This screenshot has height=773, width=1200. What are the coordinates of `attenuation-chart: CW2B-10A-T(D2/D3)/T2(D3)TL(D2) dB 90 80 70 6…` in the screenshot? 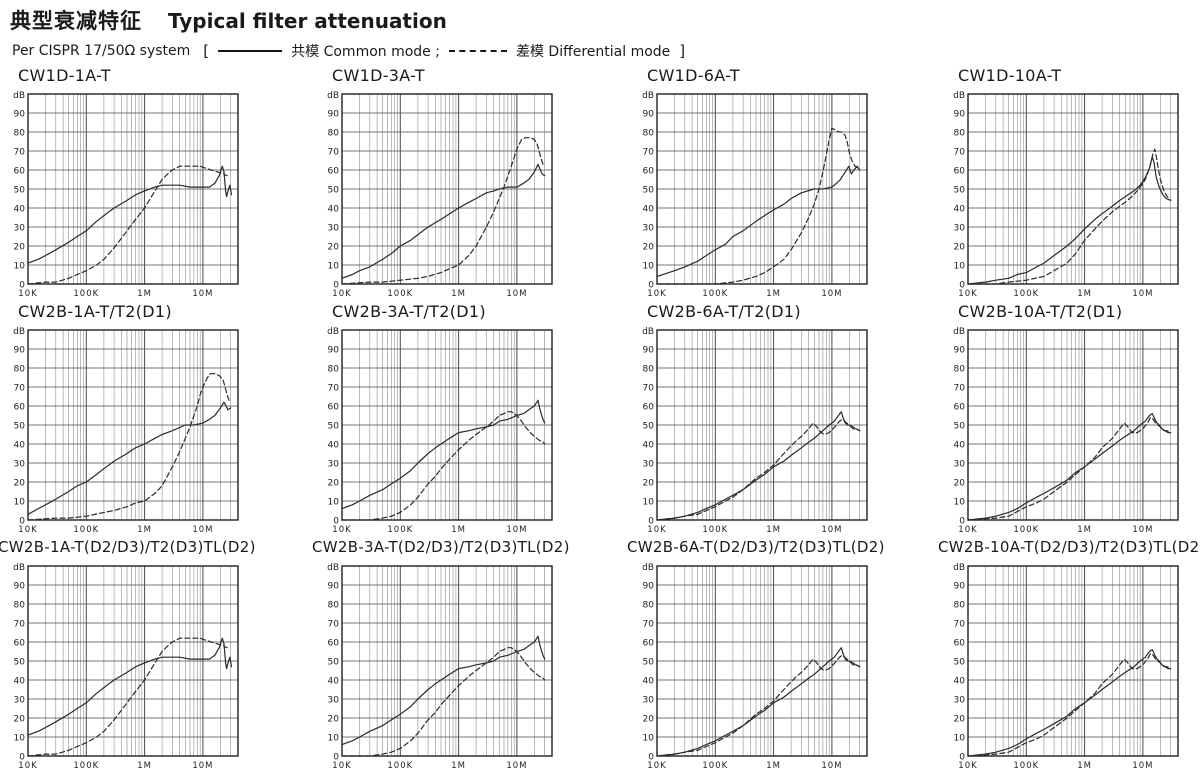 It's located at (1069, 655).